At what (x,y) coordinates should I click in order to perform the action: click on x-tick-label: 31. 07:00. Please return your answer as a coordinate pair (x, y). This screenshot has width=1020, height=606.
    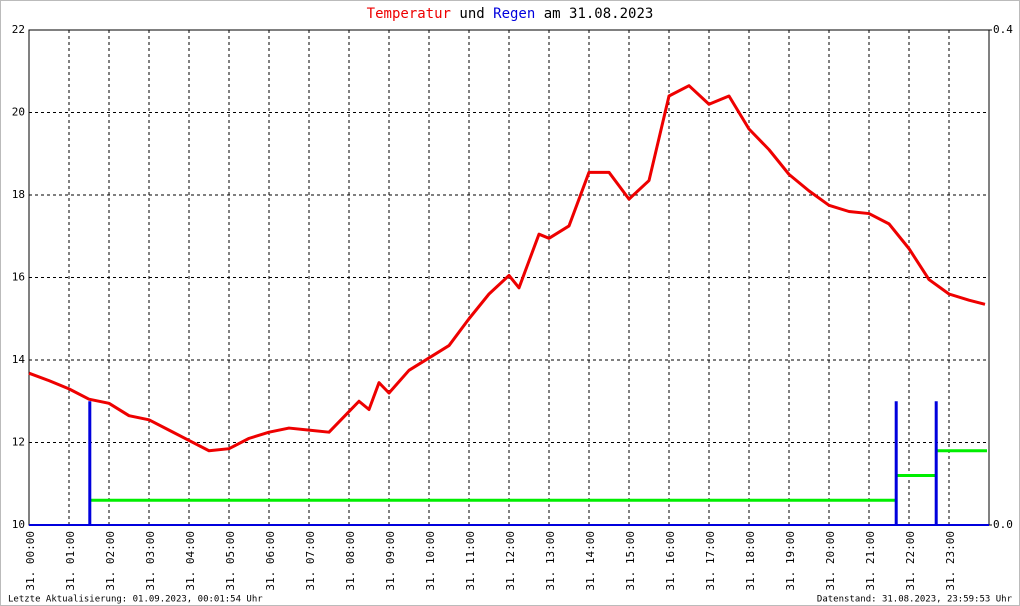
    Looking at the image, I should click on (310, 561).